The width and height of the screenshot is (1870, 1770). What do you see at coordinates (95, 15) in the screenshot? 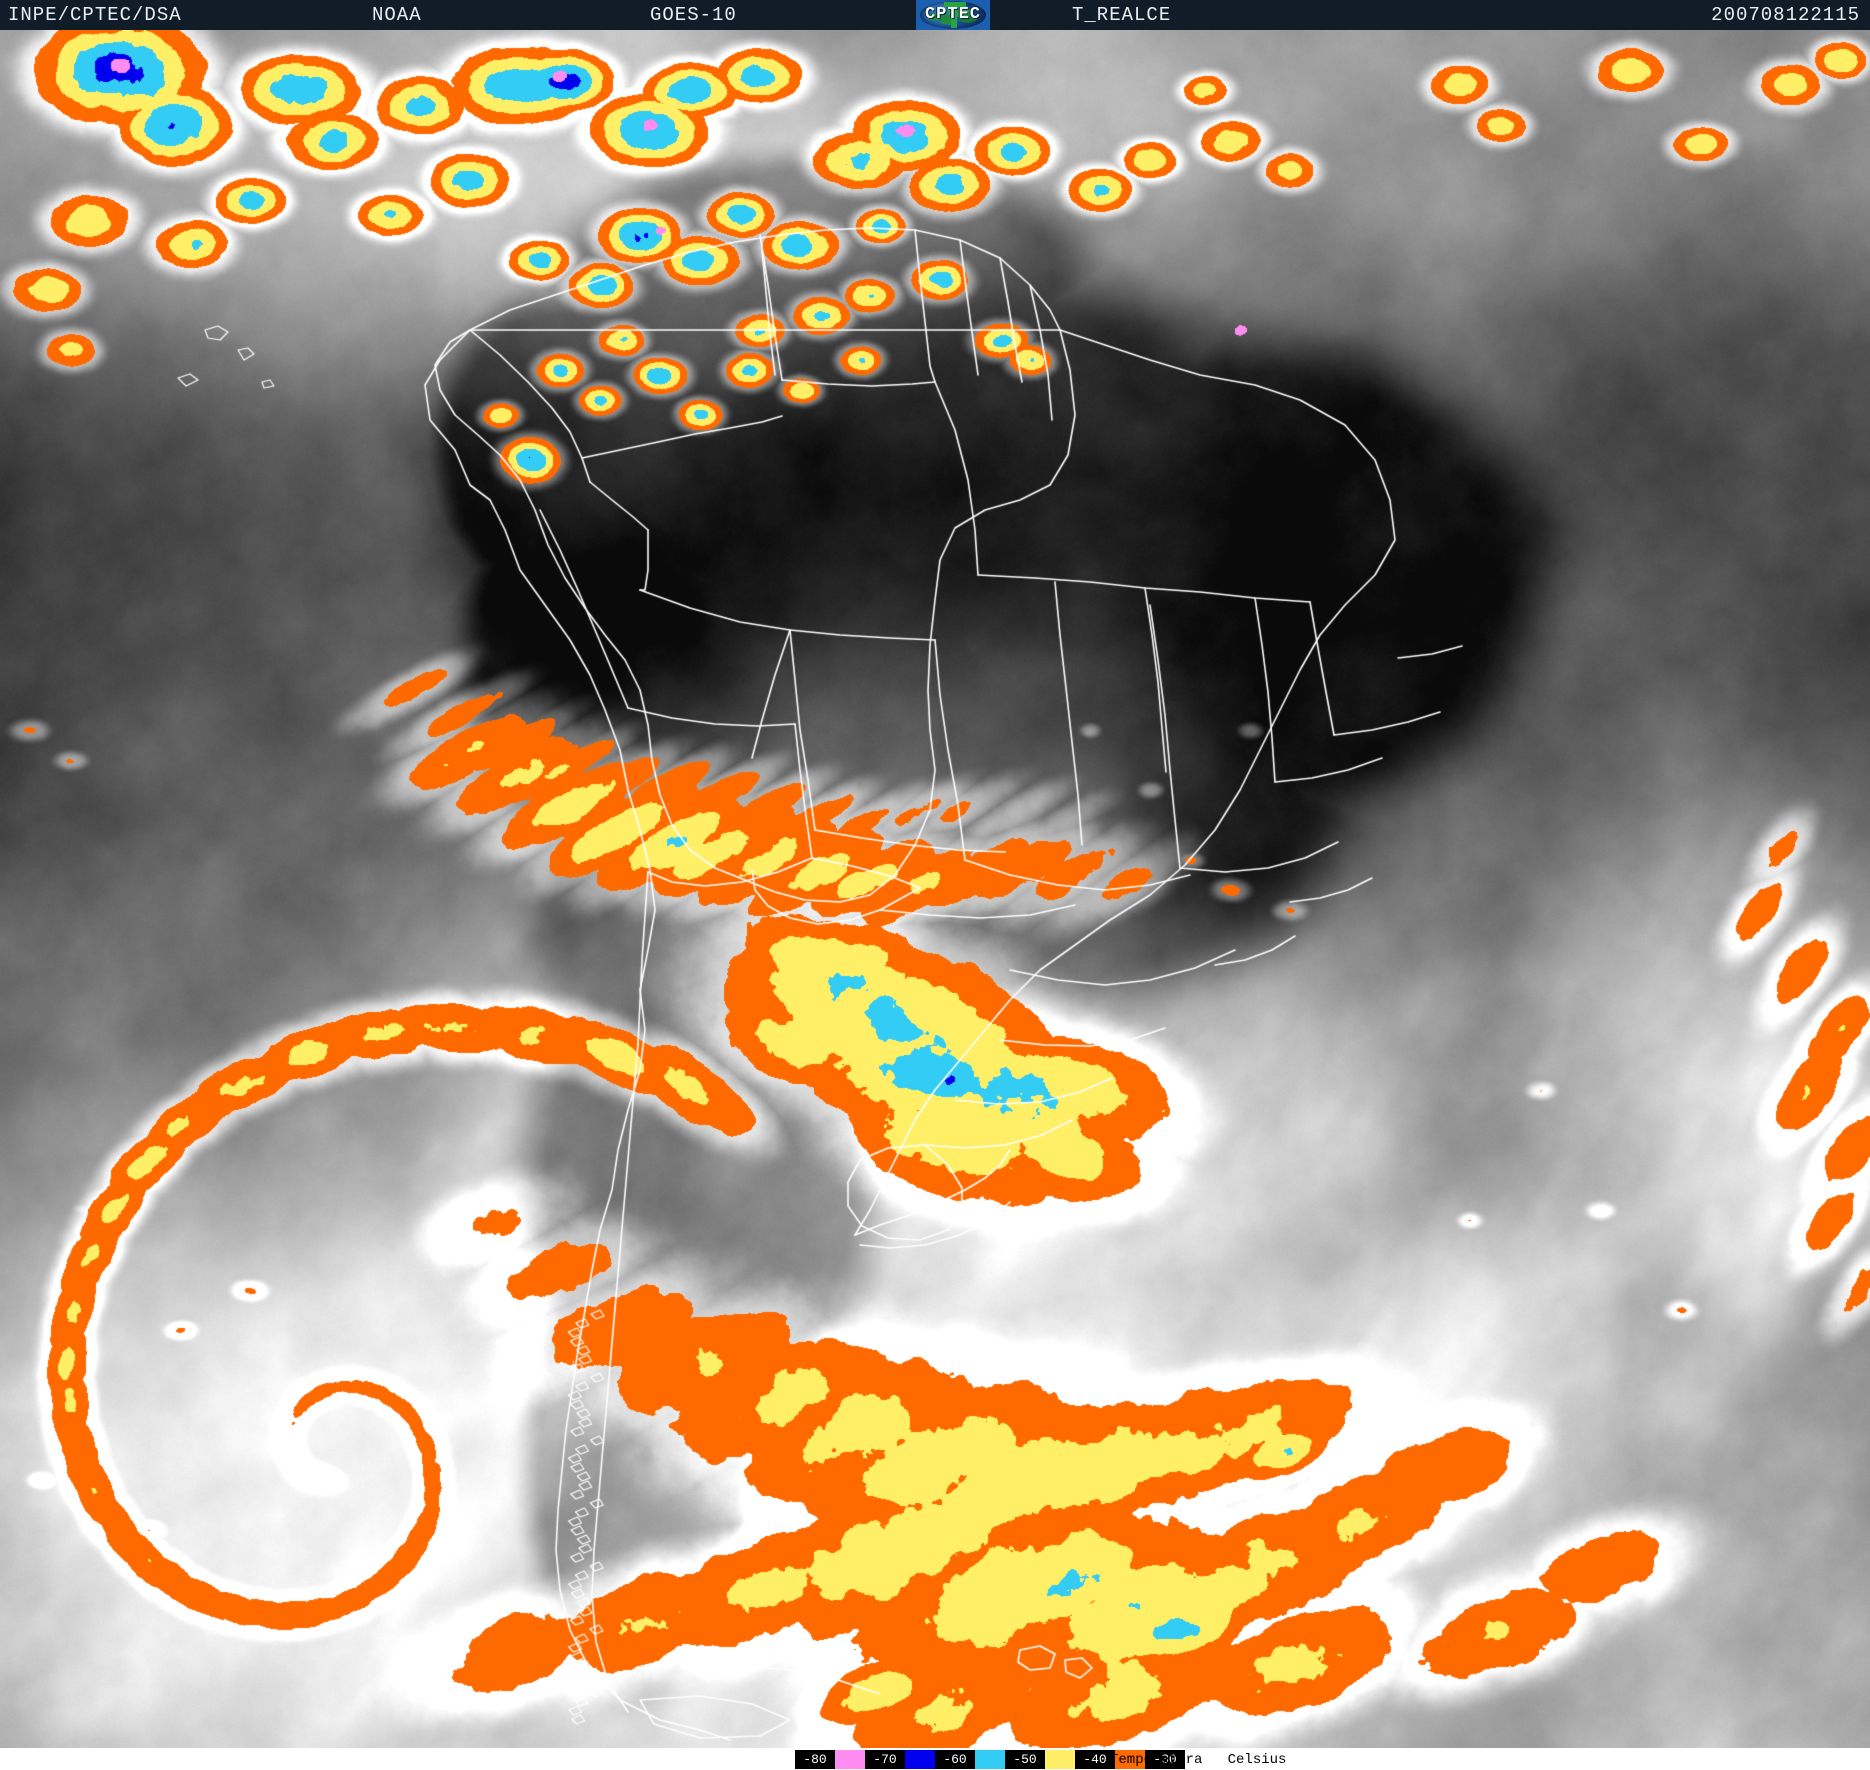
I see `header-agency-label: INPE/CPTEC/DSA` at bounding box center [95, 15].